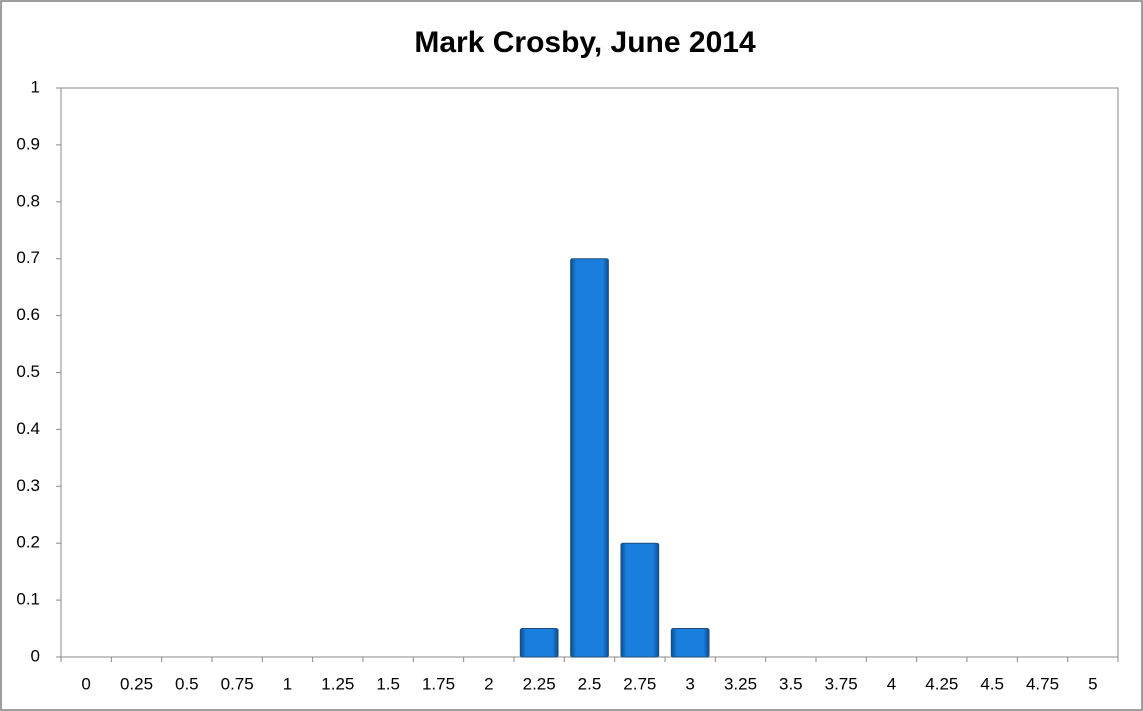 This screenshot has height=711, width=1143. Describe the element at coordinates (791, 683) in the screenshot. I see `x-tick-label: 3.5` at that location.